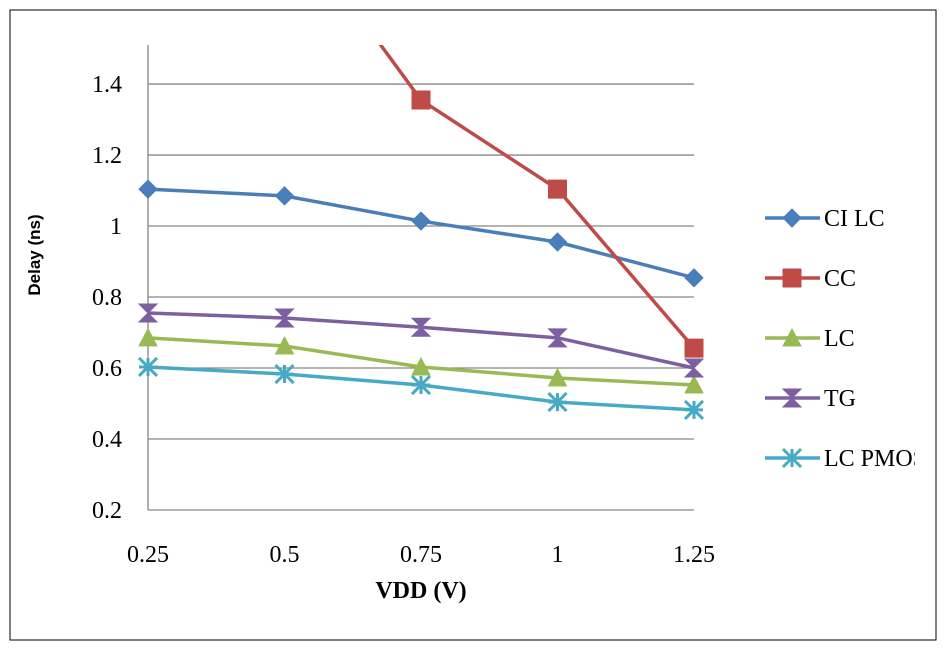 This screenshot has width=946, height=661. I want to click on y-tick-label: 0.8, so click(107, 298).